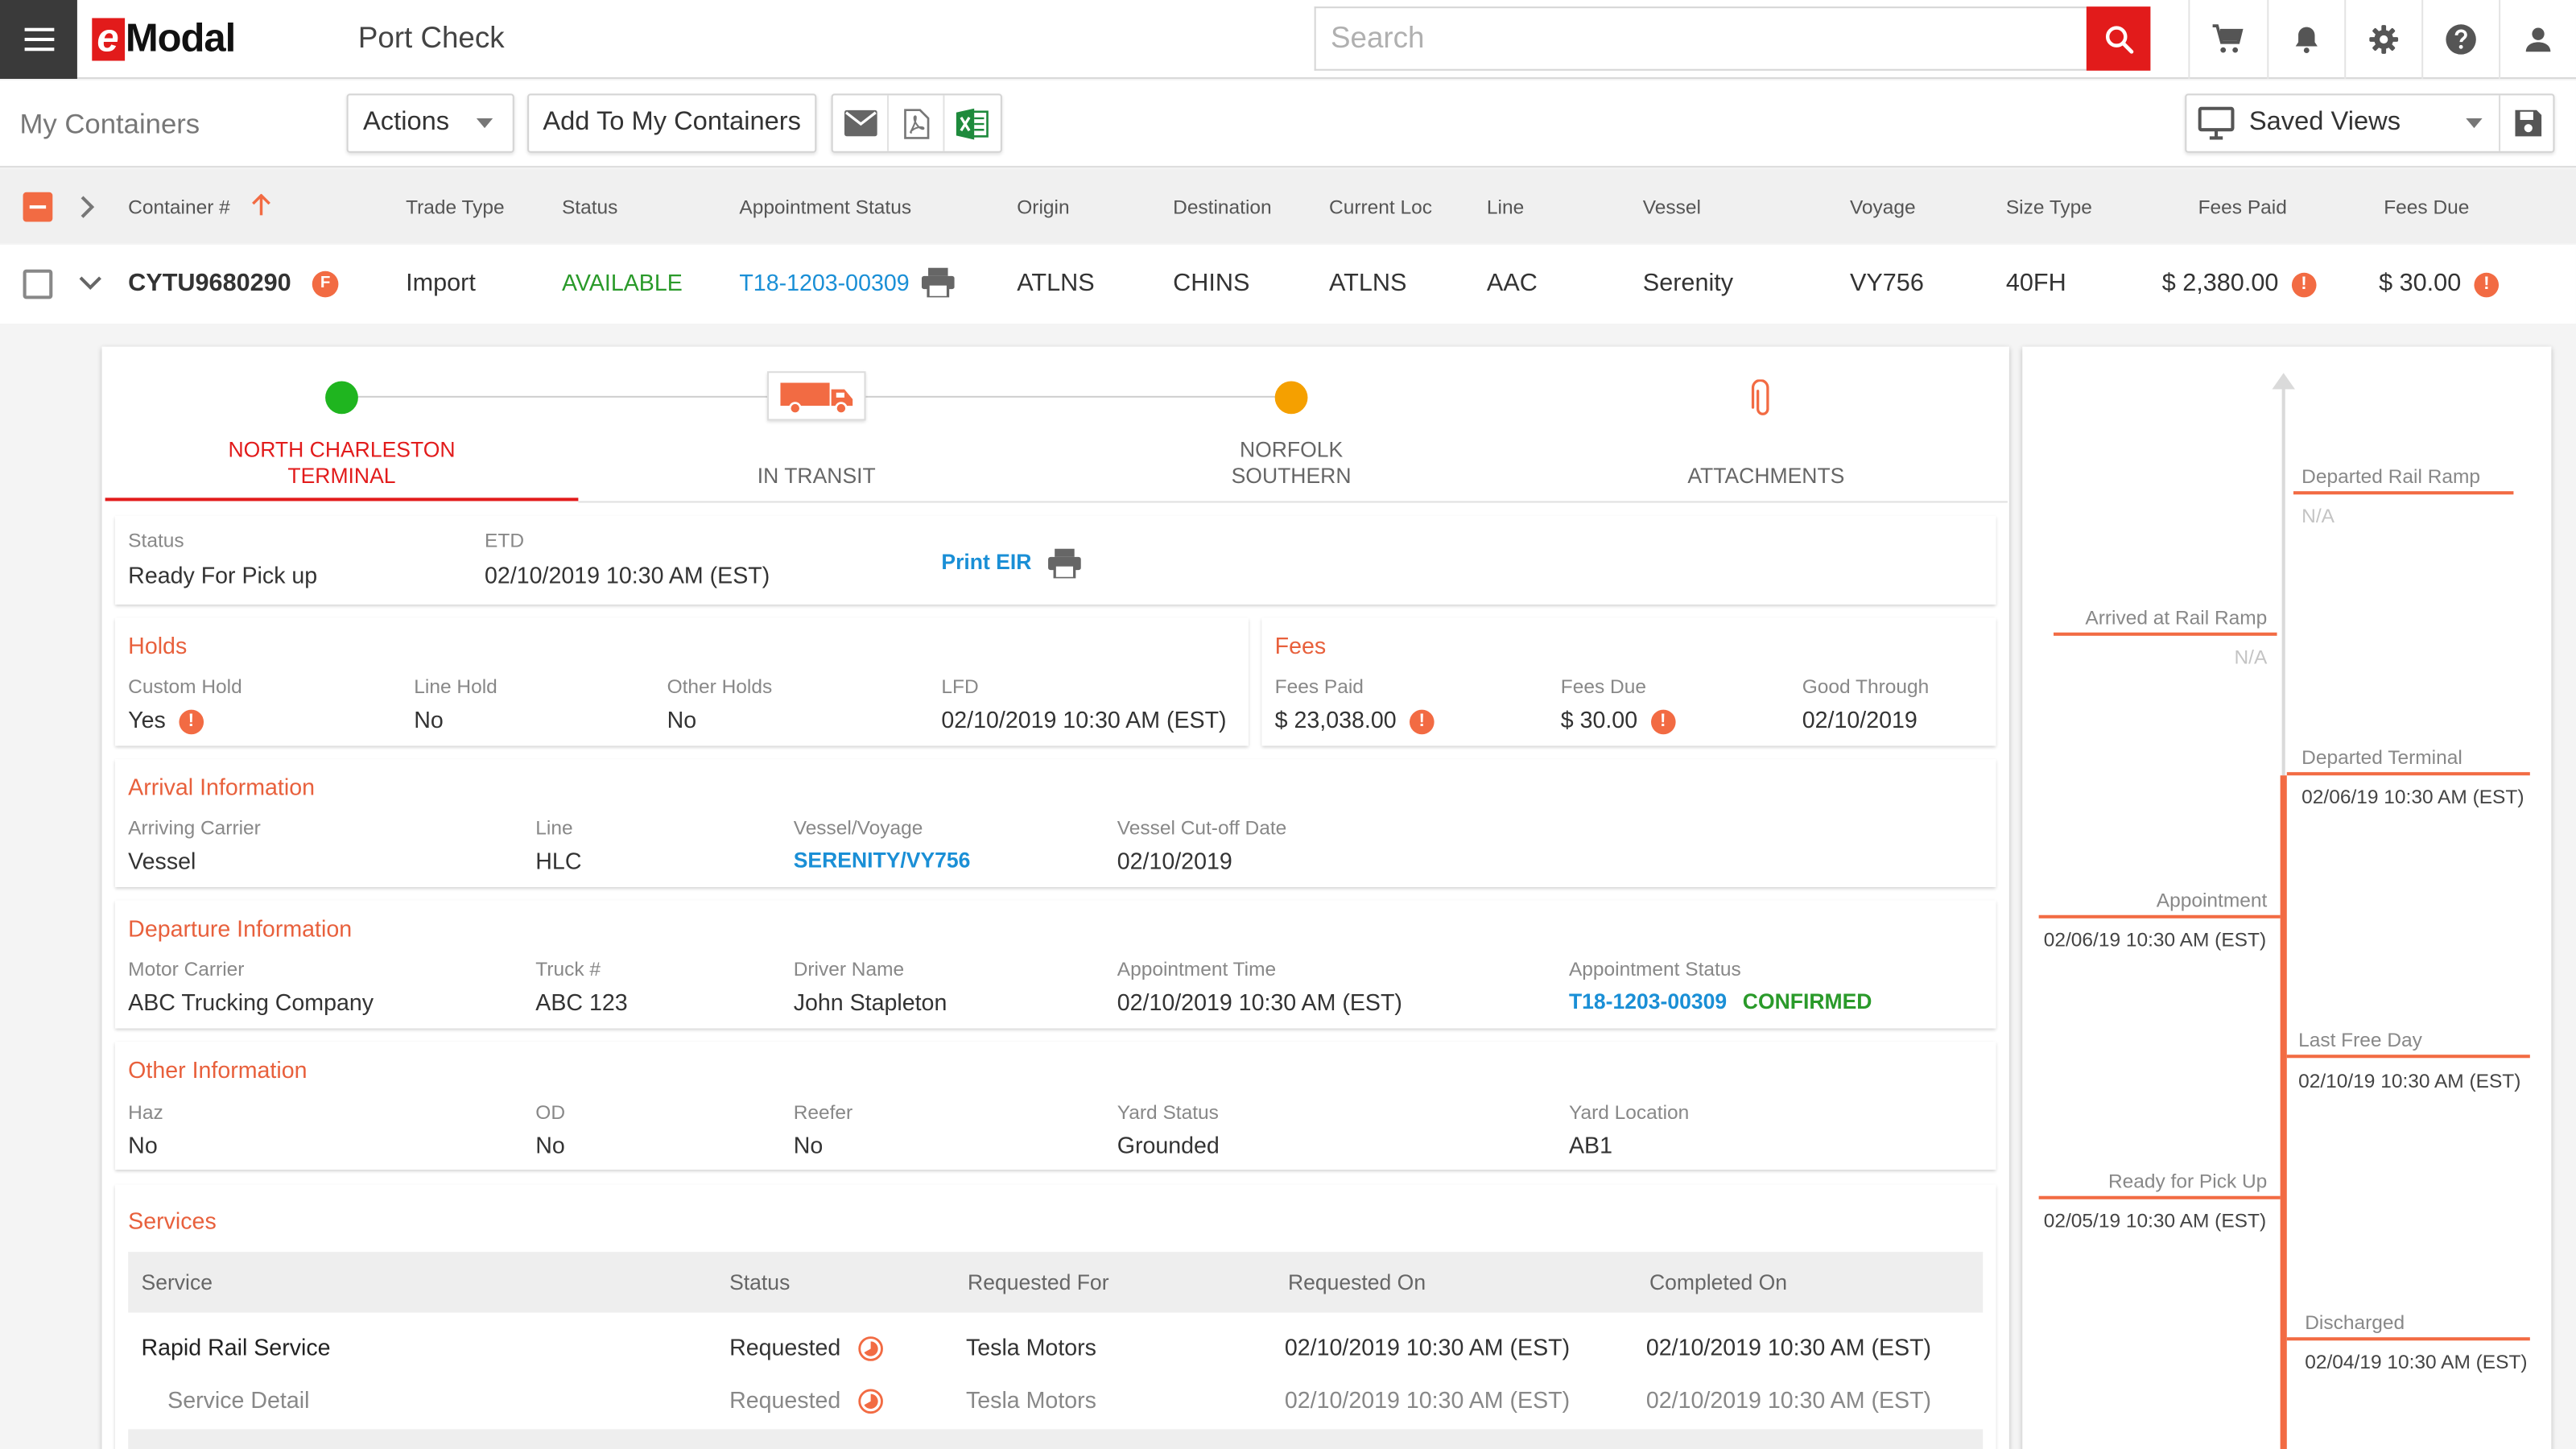  I want to click on timeline-event-label: Appointment, so click(2212, 900).